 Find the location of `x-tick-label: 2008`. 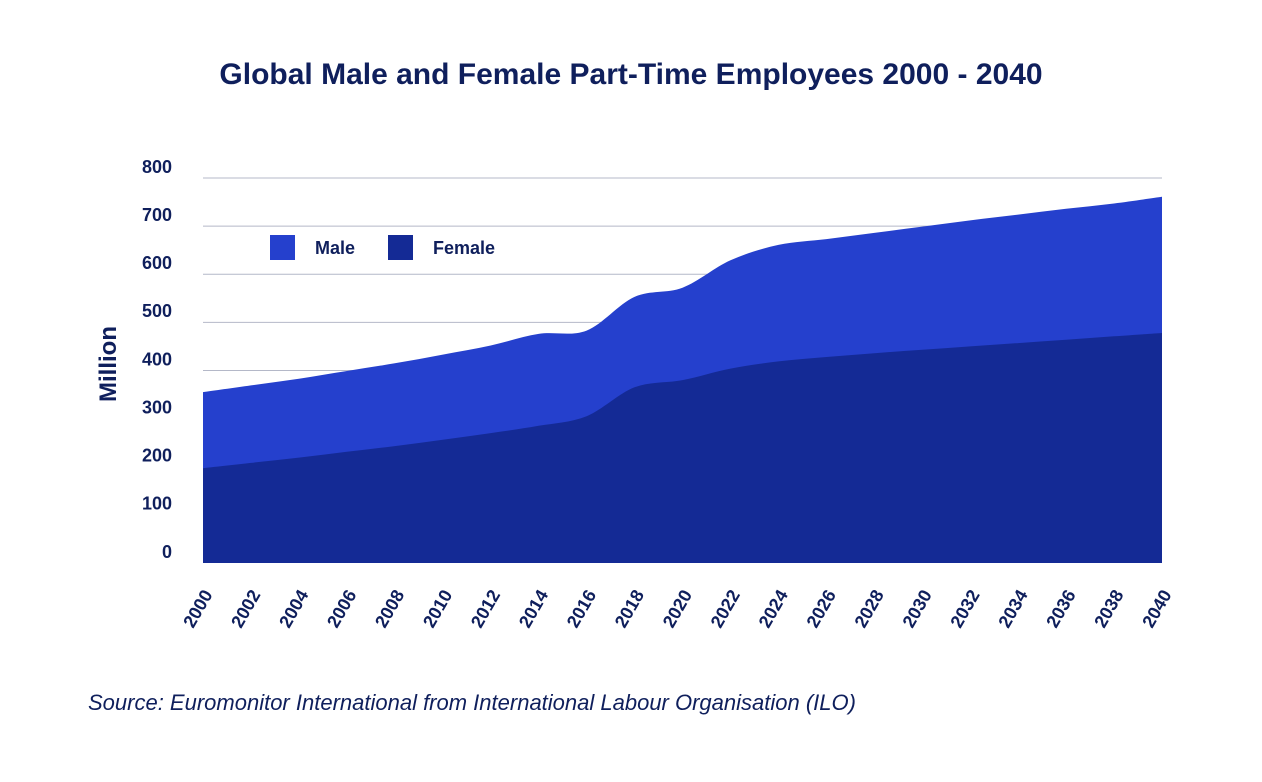

x-tick-label: 2008 is located at coordinates (389, 608).